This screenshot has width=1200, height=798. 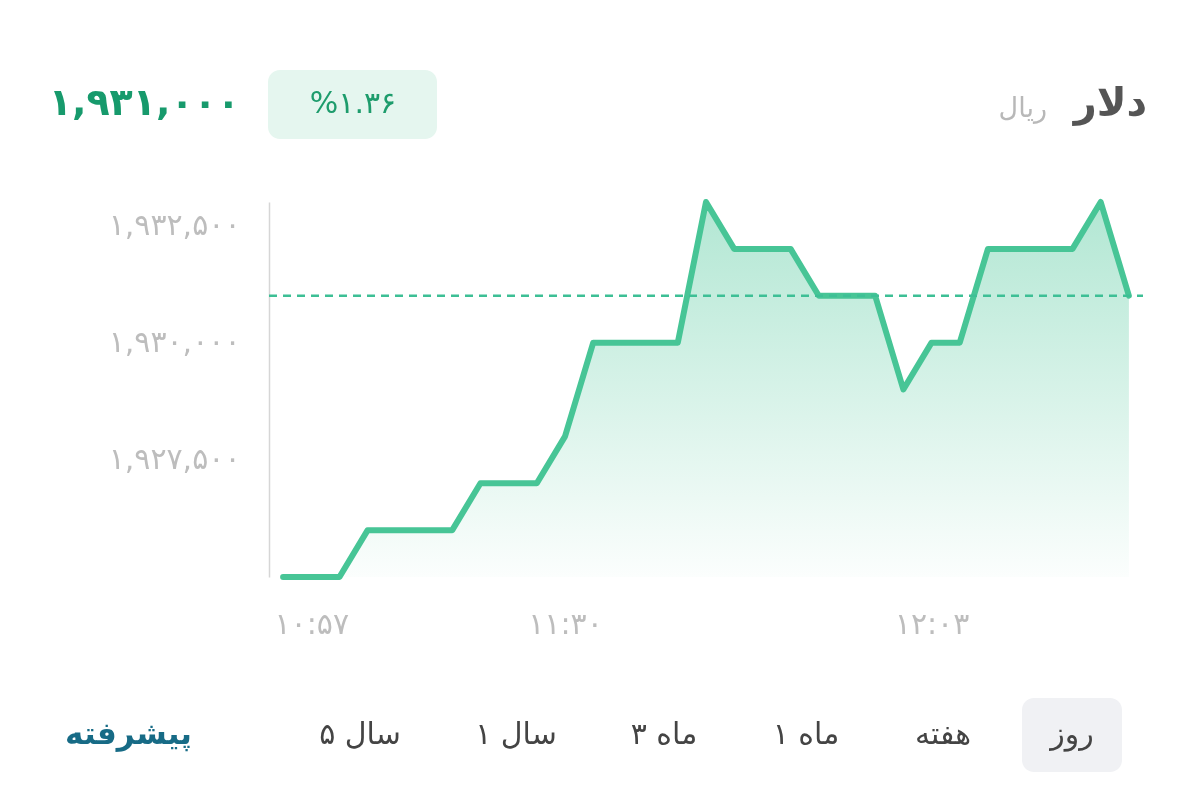 I want to click on text: پیشرفته, so click(x=128, y=733).